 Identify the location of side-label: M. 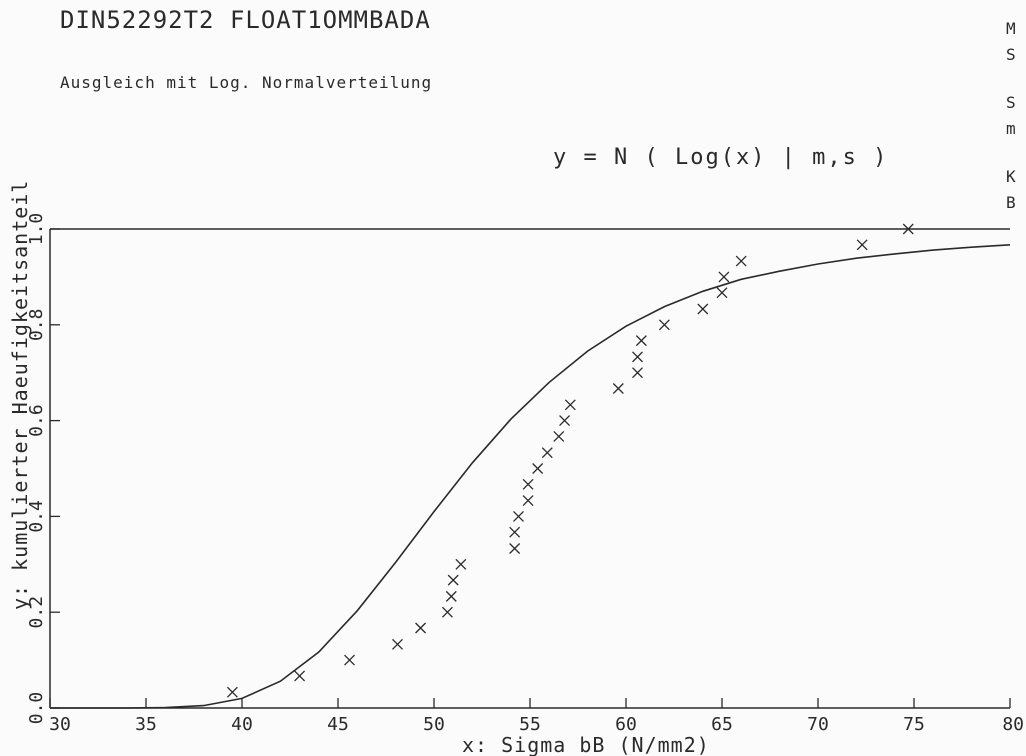
(1011, 28).